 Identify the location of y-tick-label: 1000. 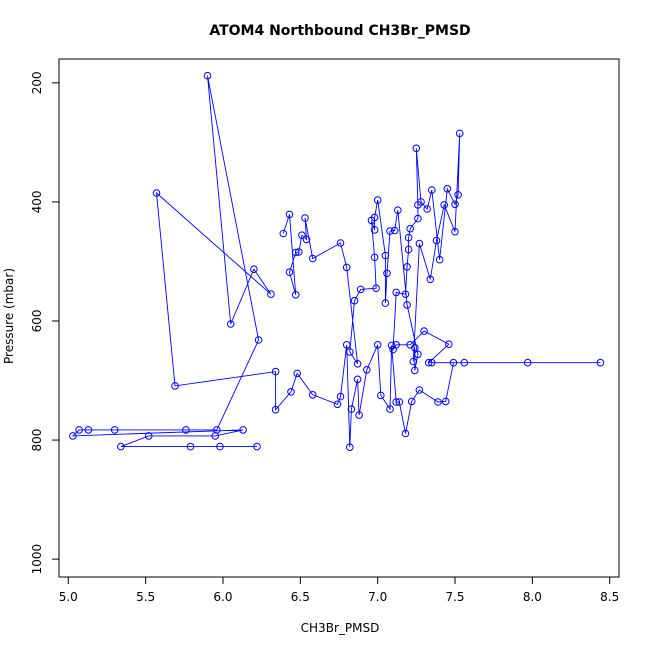
(37, 559).